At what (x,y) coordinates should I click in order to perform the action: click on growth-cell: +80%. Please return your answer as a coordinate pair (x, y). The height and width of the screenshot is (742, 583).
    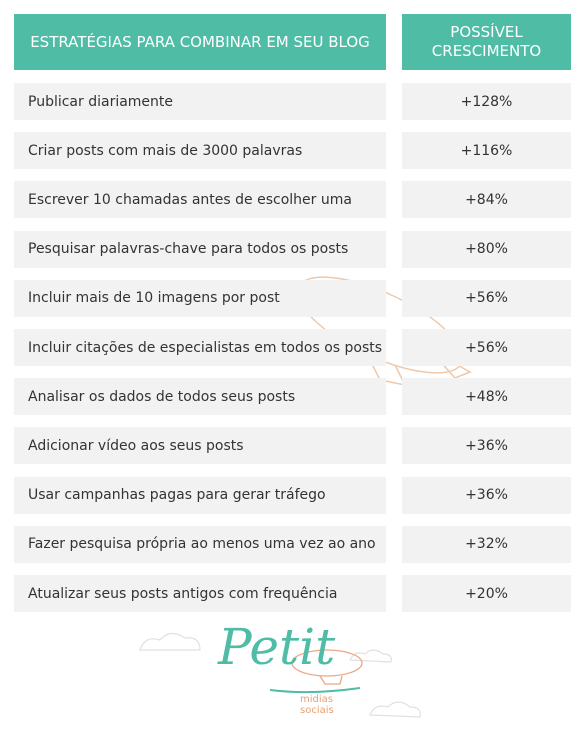
    Looking at the image, I should click on (486, 249).